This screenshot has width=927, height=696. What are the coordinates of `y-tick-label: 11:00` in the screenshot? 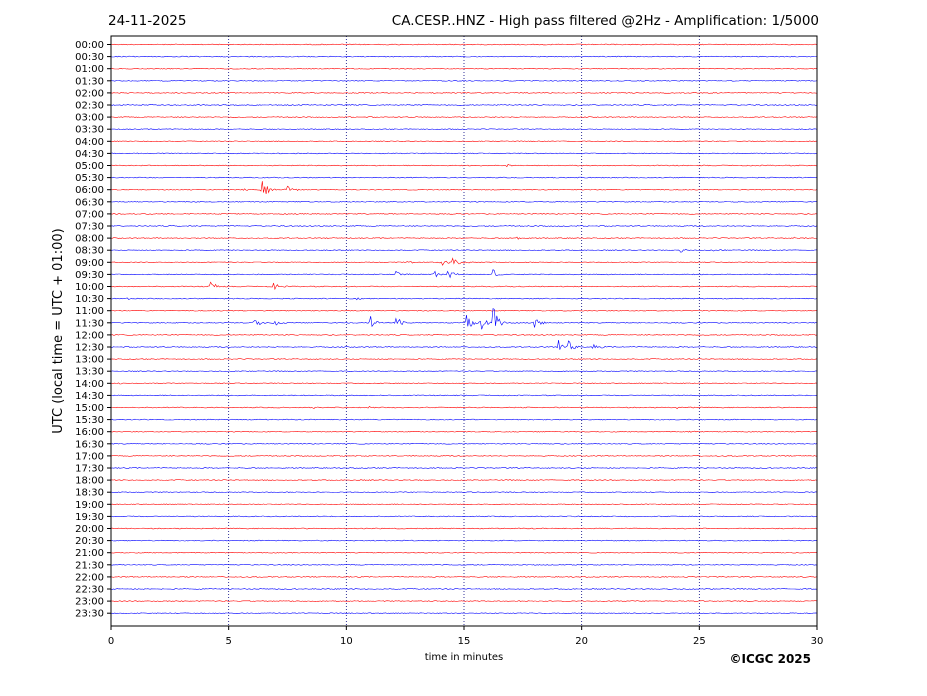 It's located at (89, 311).